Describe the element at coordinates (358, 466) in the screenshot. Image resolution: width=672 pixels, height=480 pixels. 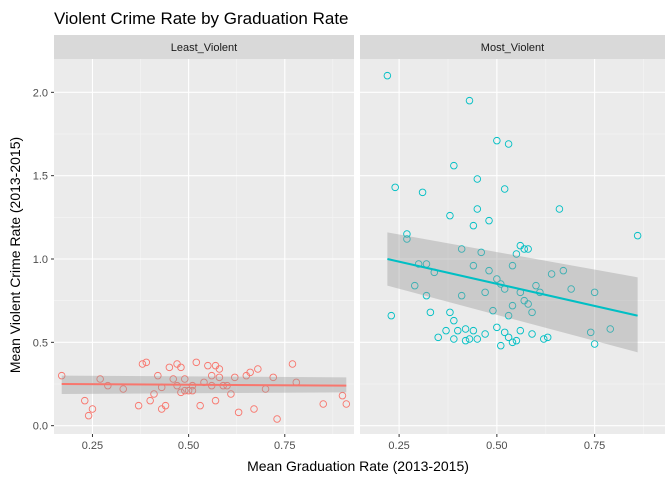
I see `x-axis-title: Mean Graduation Rate (2013-2015)` at that location.